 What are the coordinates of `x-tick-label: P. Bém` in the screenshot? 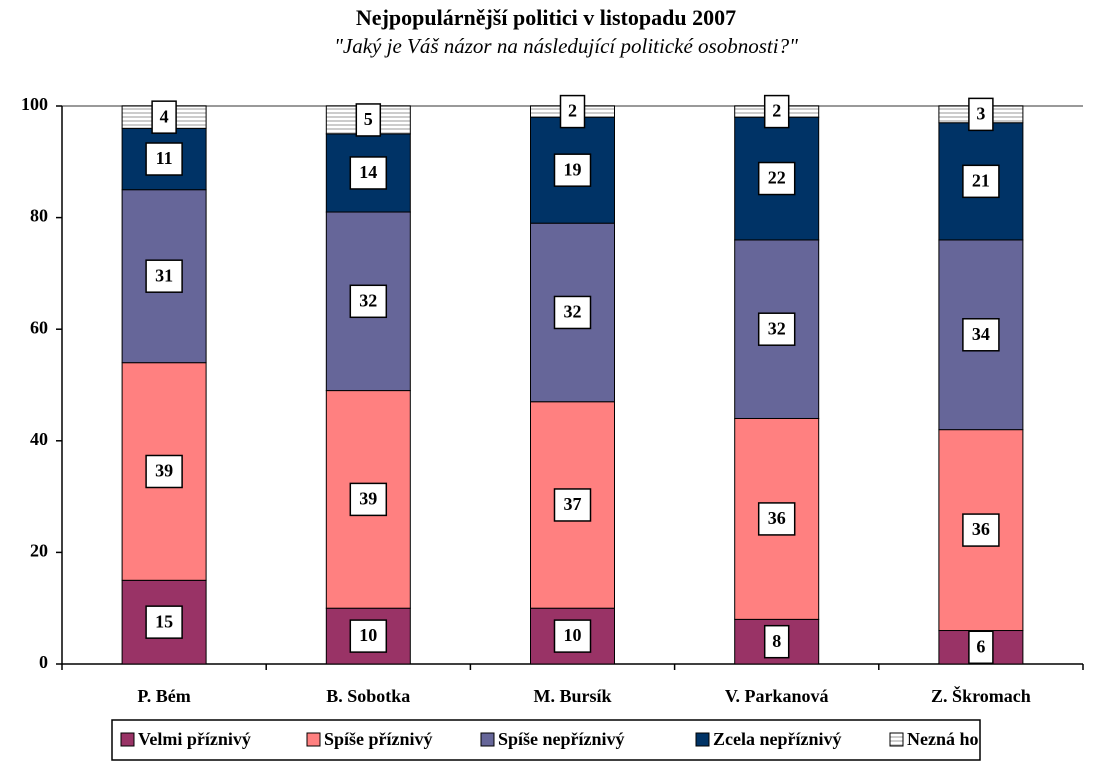 It's located at (163, 696).